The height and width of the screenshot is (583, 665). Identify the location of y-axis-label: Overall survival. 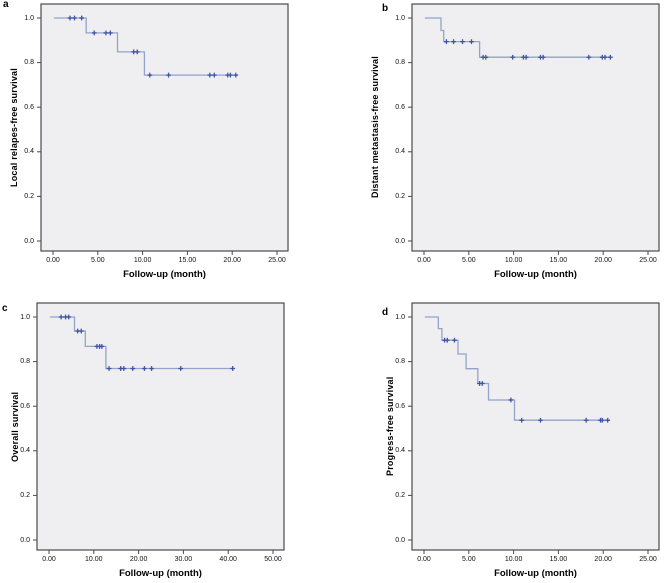
(15, 426).